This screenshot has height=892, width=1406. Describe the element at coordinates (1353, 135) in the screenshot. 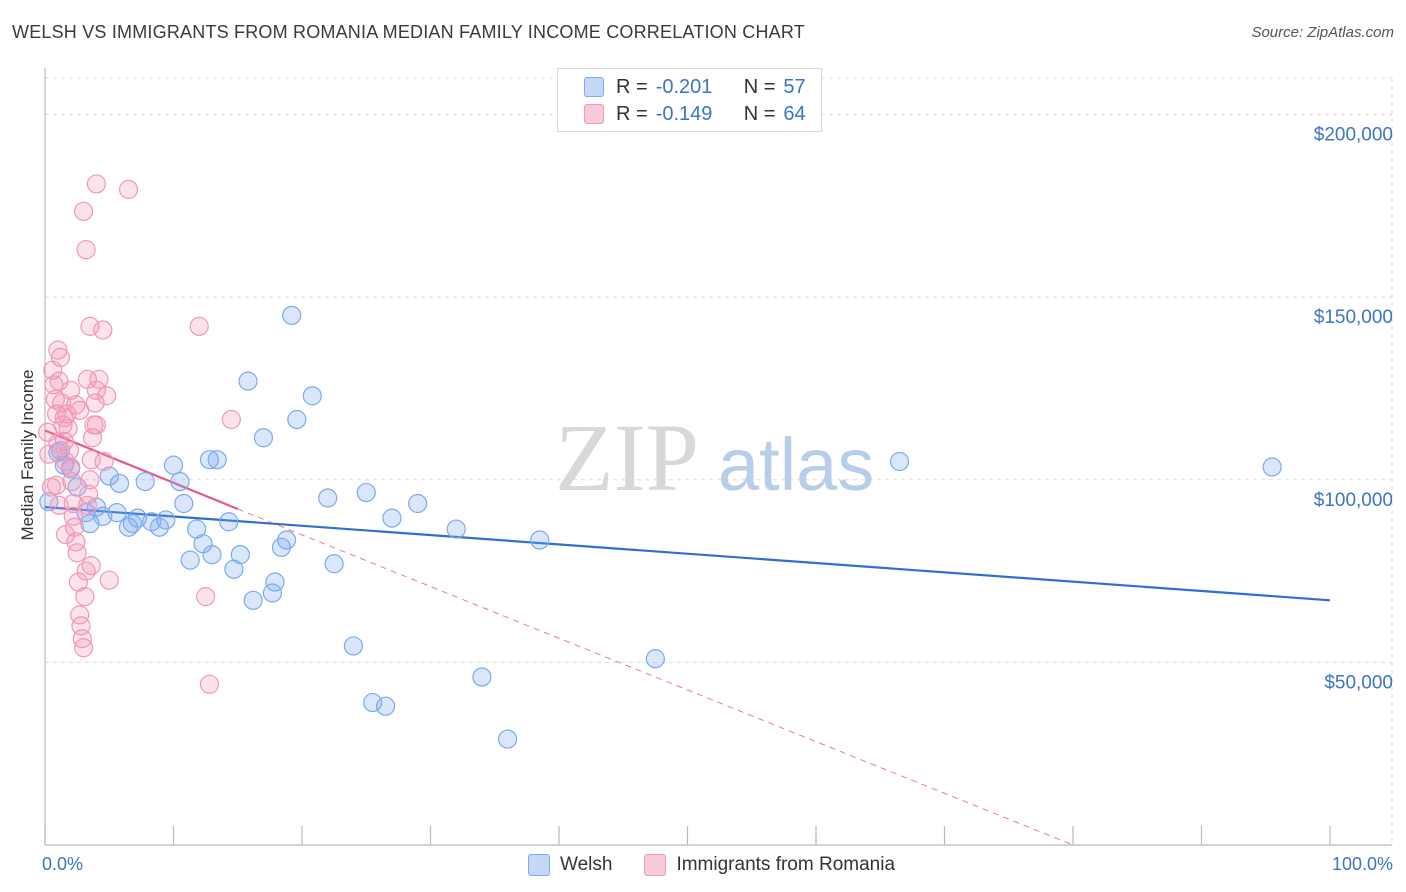

I see `y-tick-label: $200,000` at that location.